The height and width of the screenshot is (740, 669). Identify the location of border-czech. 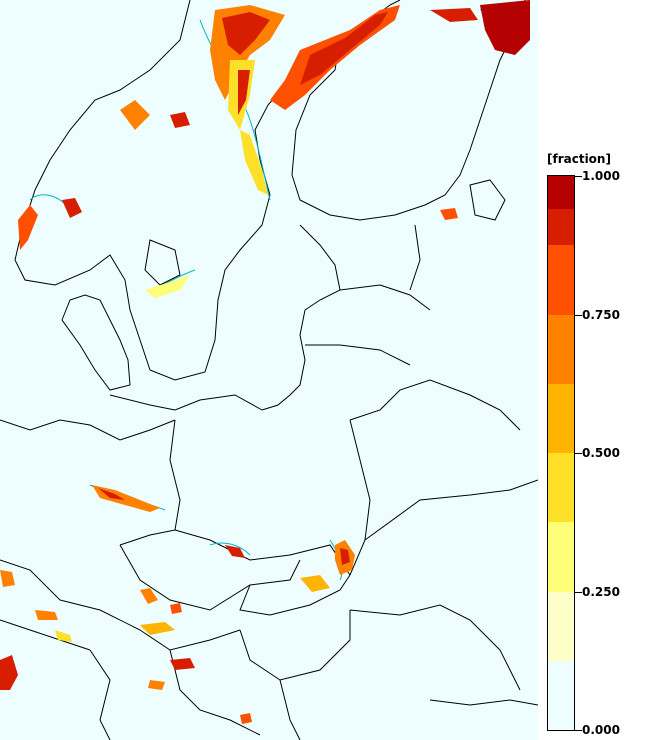
(210, 570).